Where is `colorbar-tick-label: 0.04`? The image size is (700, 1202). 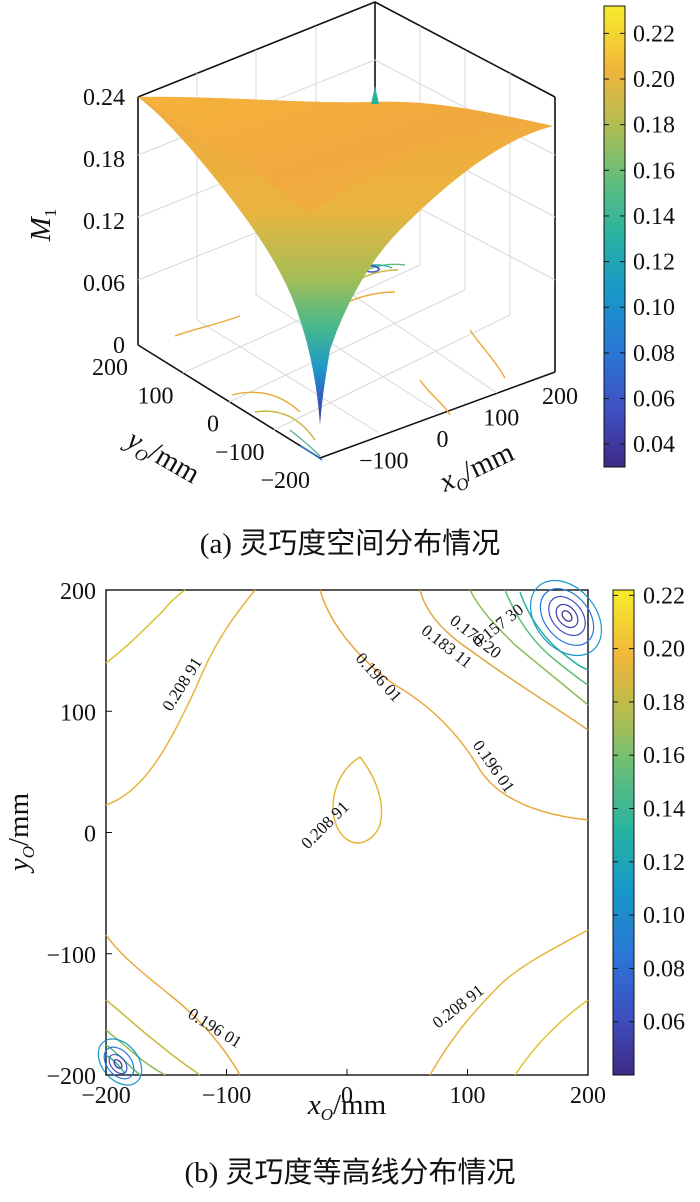
colorbar-tick-label: 0.04 is located at coordinates (654, 445).